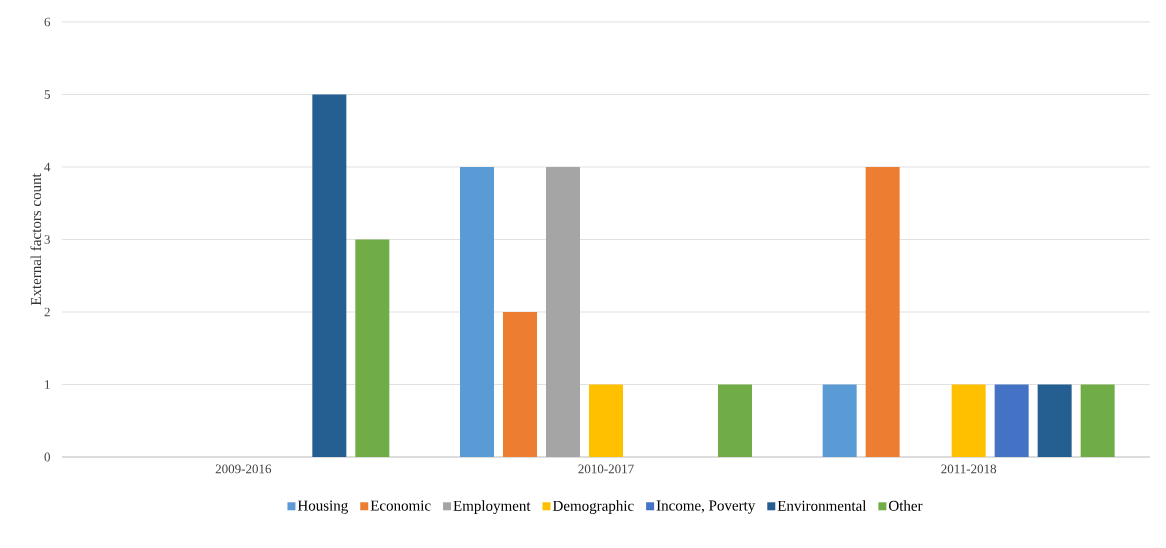 The width and height of the screenshot is (1166, 548). I want to click on y-axis-title: External factors count, so click(36, 239).